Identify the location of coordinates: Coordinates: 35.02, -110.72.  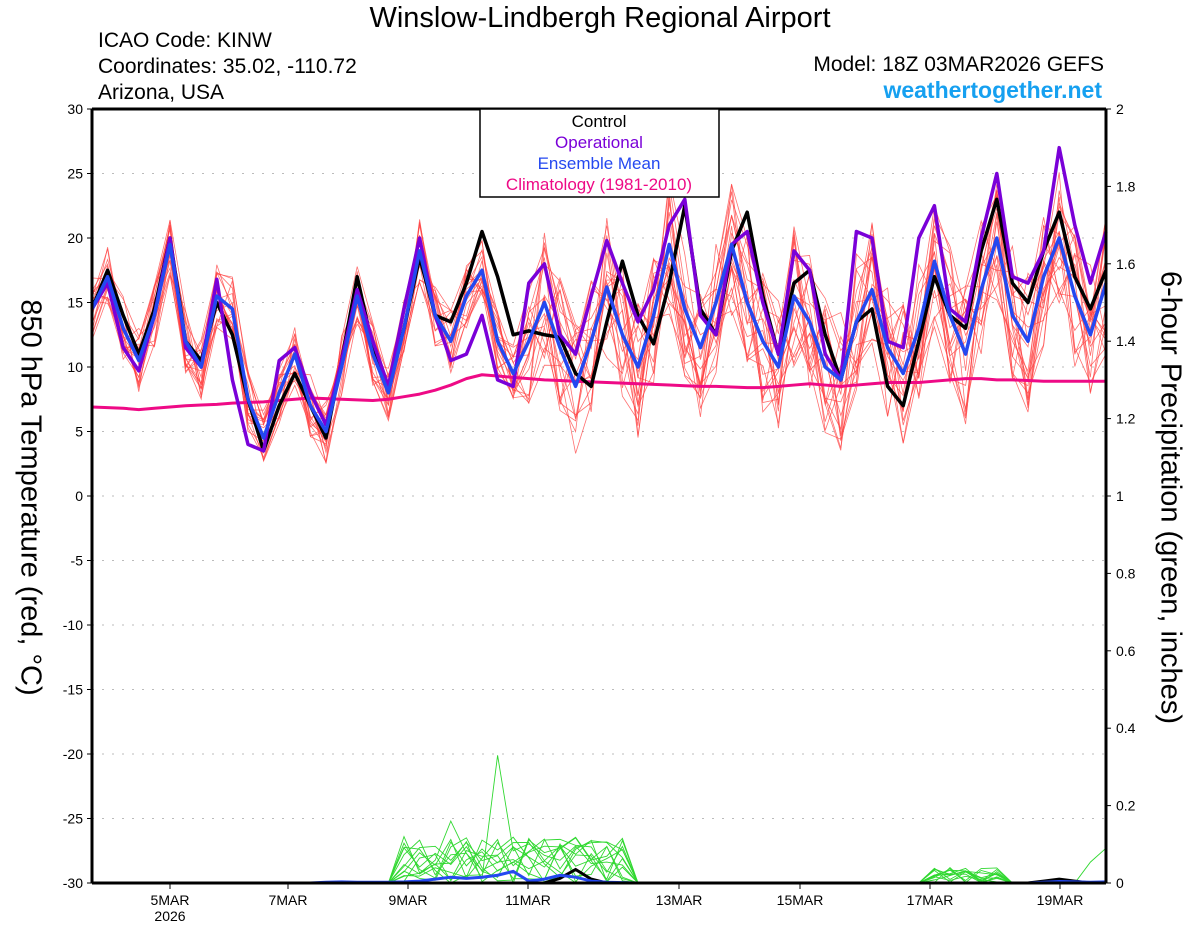
(227, 66).